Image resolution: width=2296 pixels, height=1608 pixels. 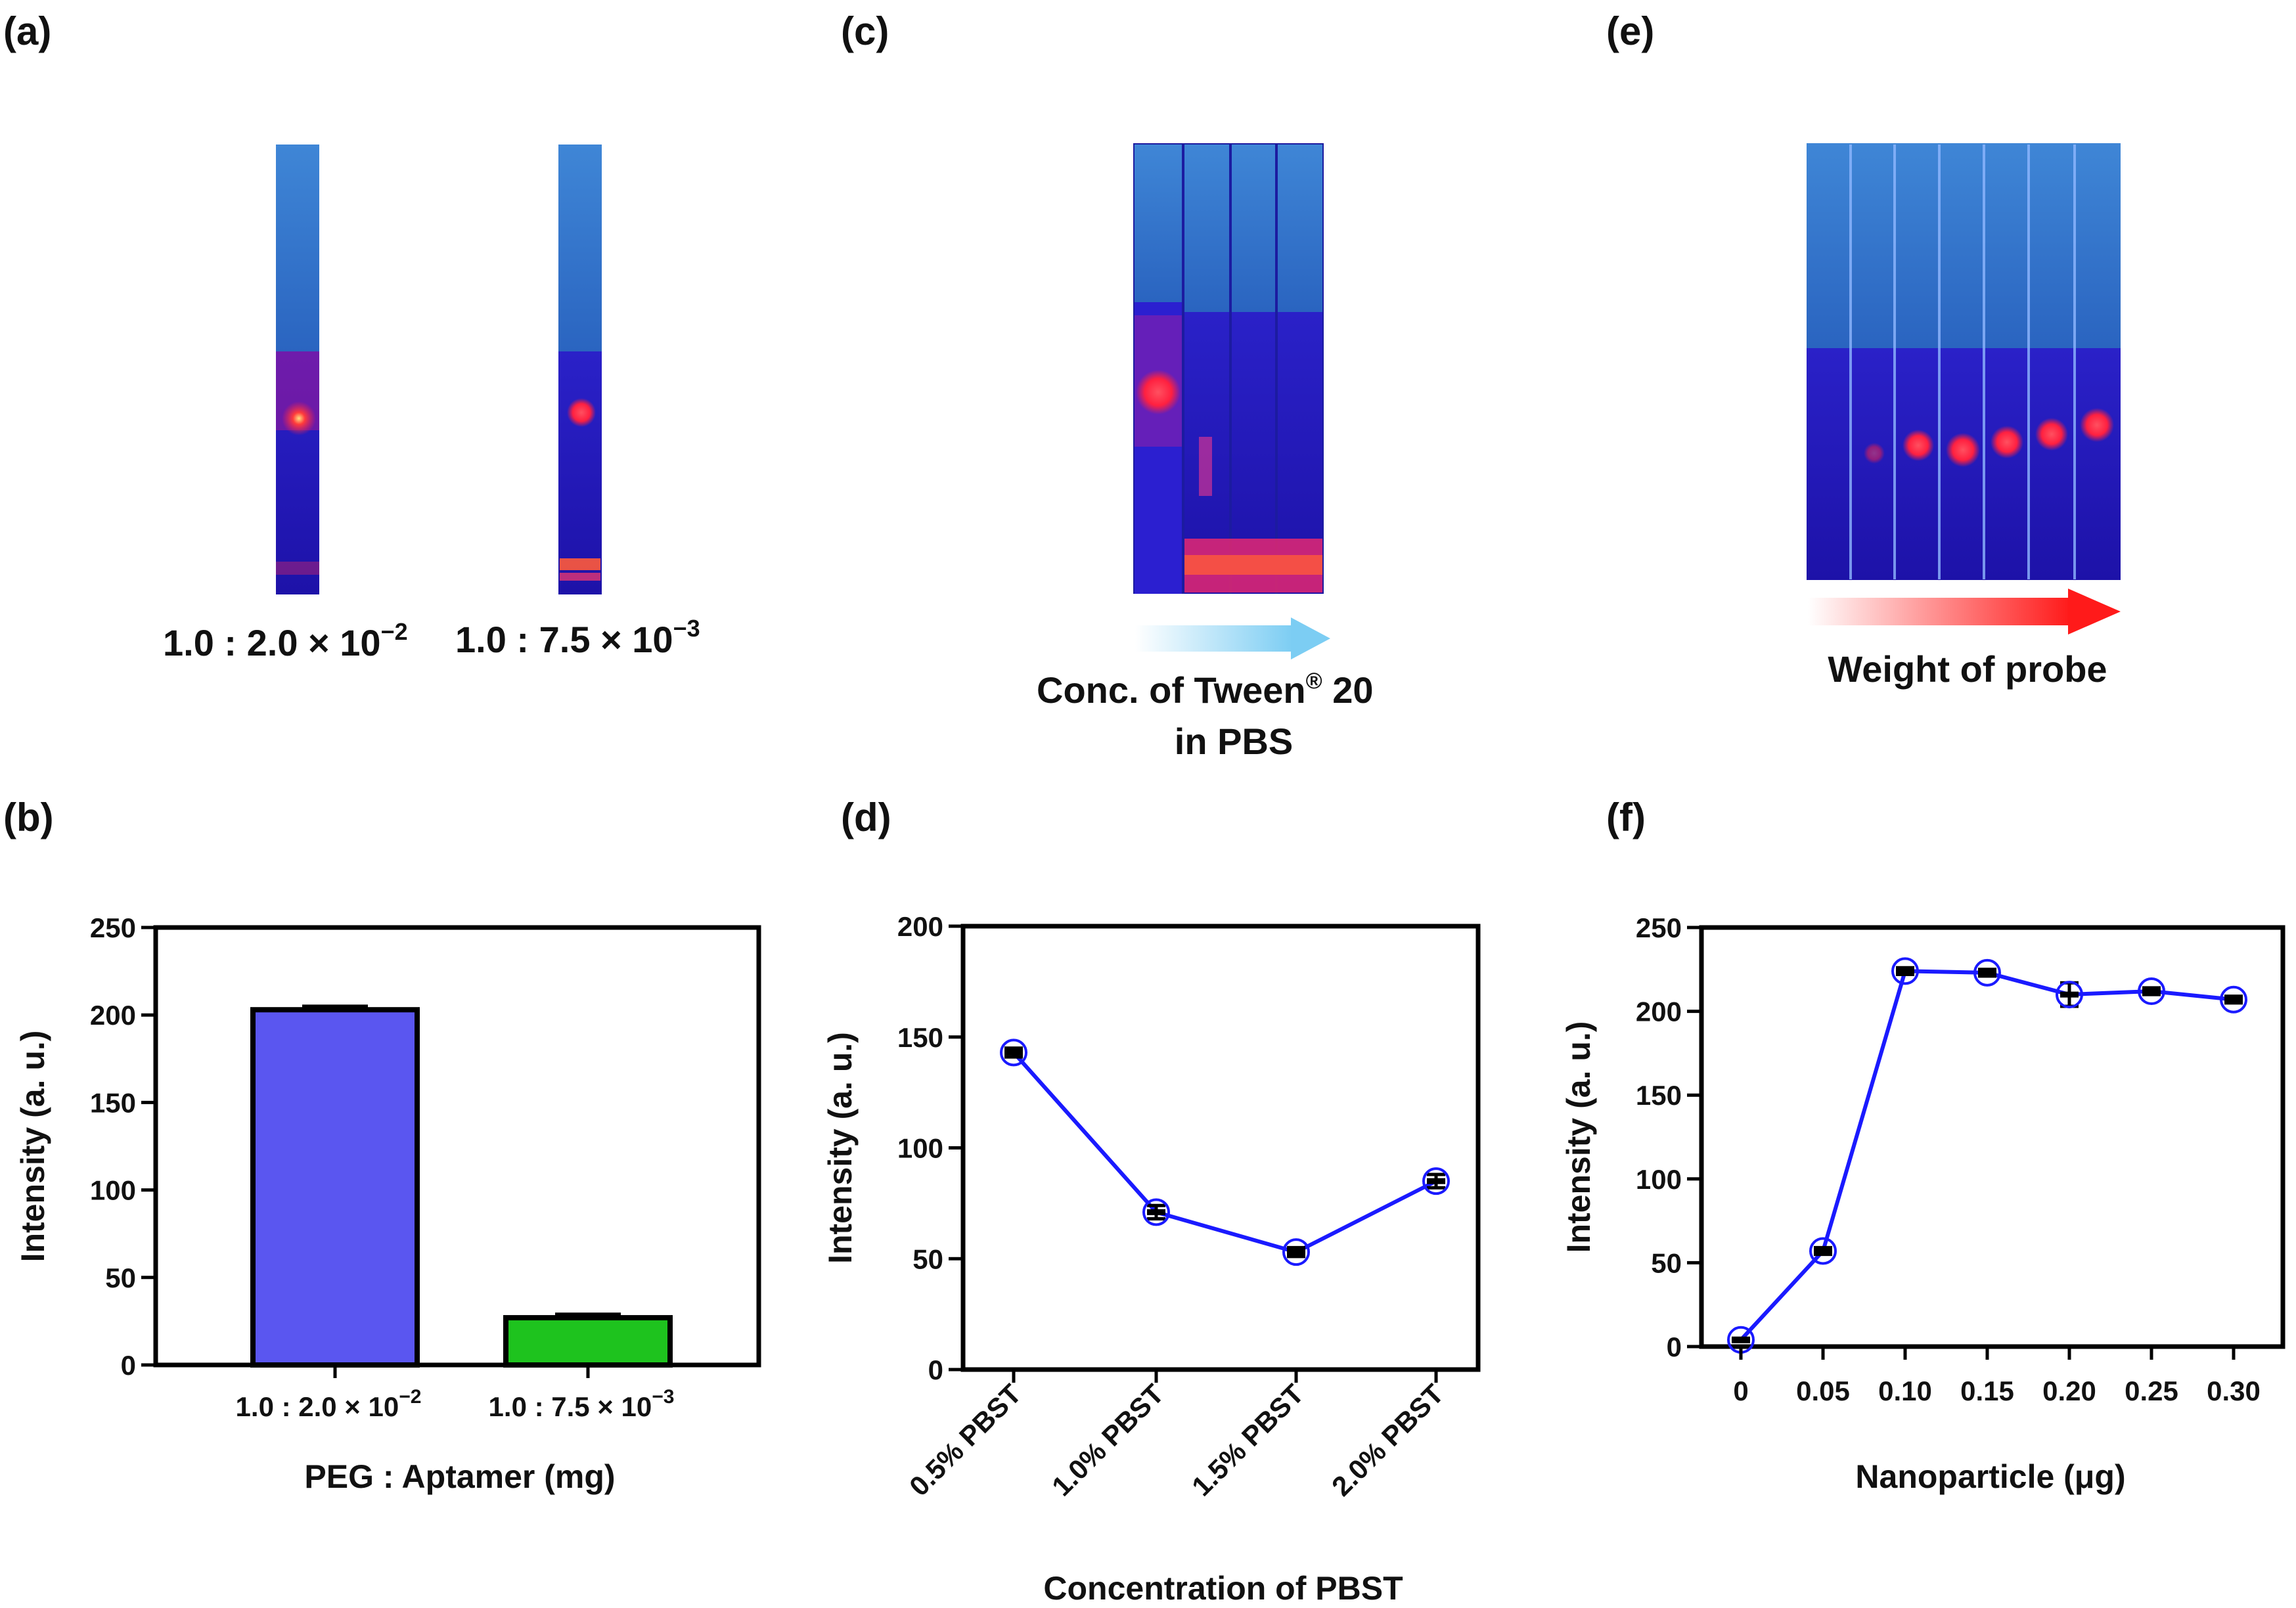 What do you see at coordinates (1823, 1390) in the screenshot?
I see `x-tick-label: 0.05` at bounding box center [1823, 1390].